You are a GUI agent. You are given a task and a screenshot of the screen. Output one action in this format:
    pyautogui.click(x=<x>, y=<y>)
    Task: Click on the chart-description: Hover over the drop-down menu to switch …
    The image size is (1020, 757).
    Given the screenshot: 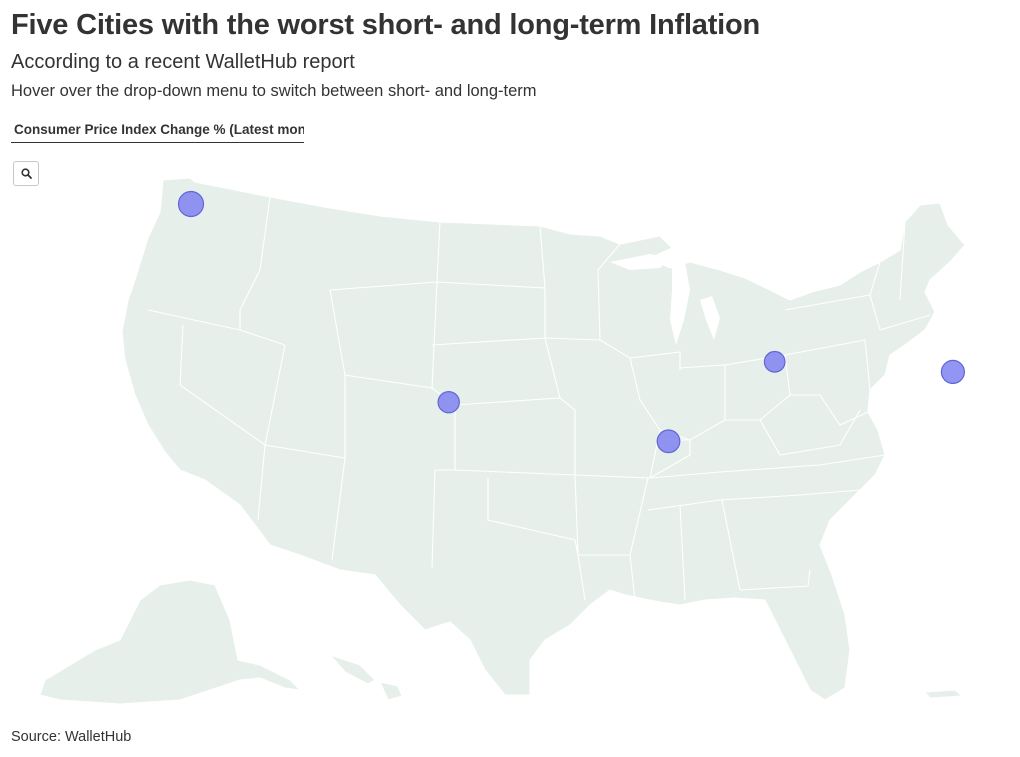 What is the action you would take?
    pyautogui.click(x=274, y=91)
    